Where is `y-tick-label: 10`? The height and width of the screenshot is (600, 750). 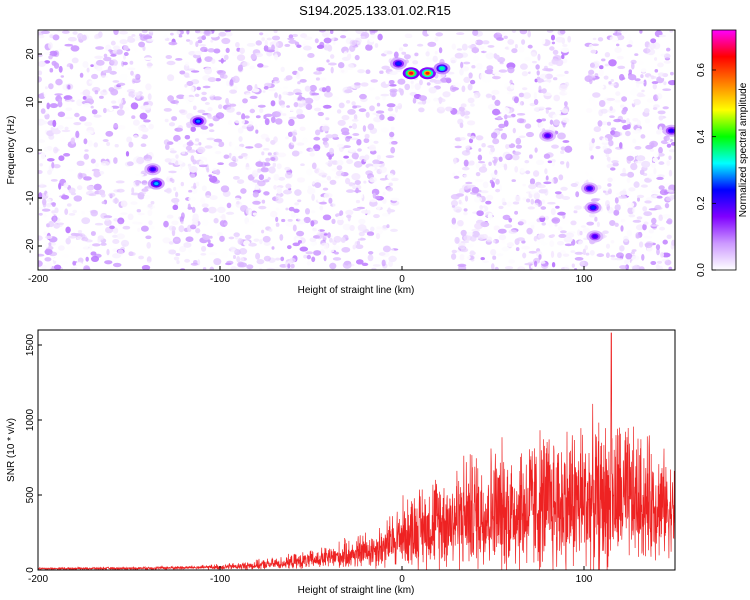 y-tick-label: 10 is located at coordinates (30, 102).